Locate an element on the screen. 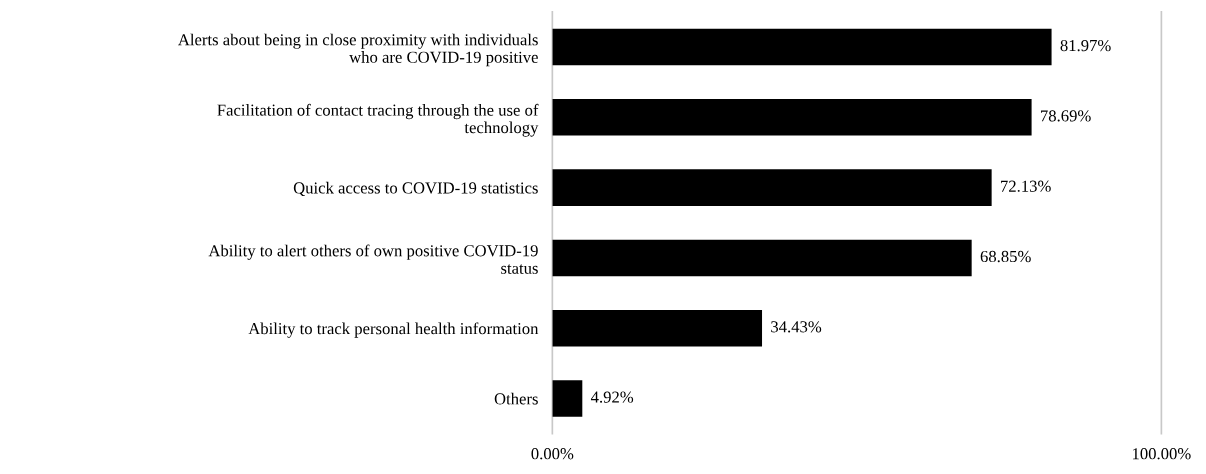 The width and height of the screenshot is (1206, 474). y-tick-label: Quick access to COVID-19 statistics is located at coordinates (415, 189).